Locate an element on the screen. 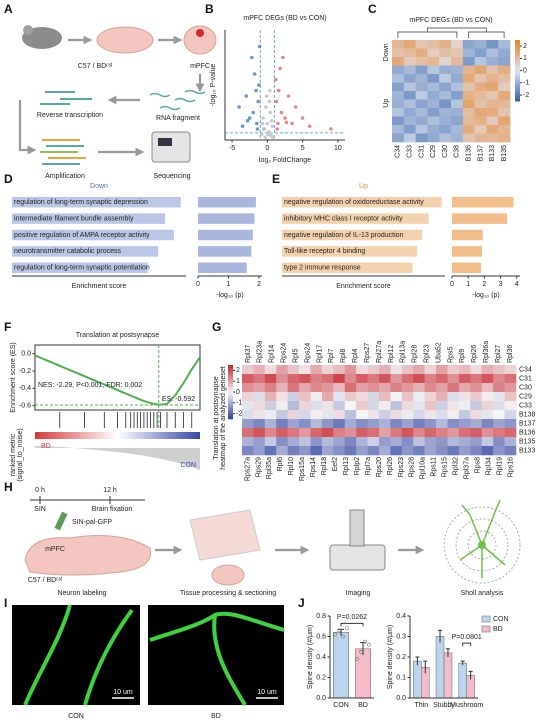  column-label: B133 is located at coordinates (492, 153).